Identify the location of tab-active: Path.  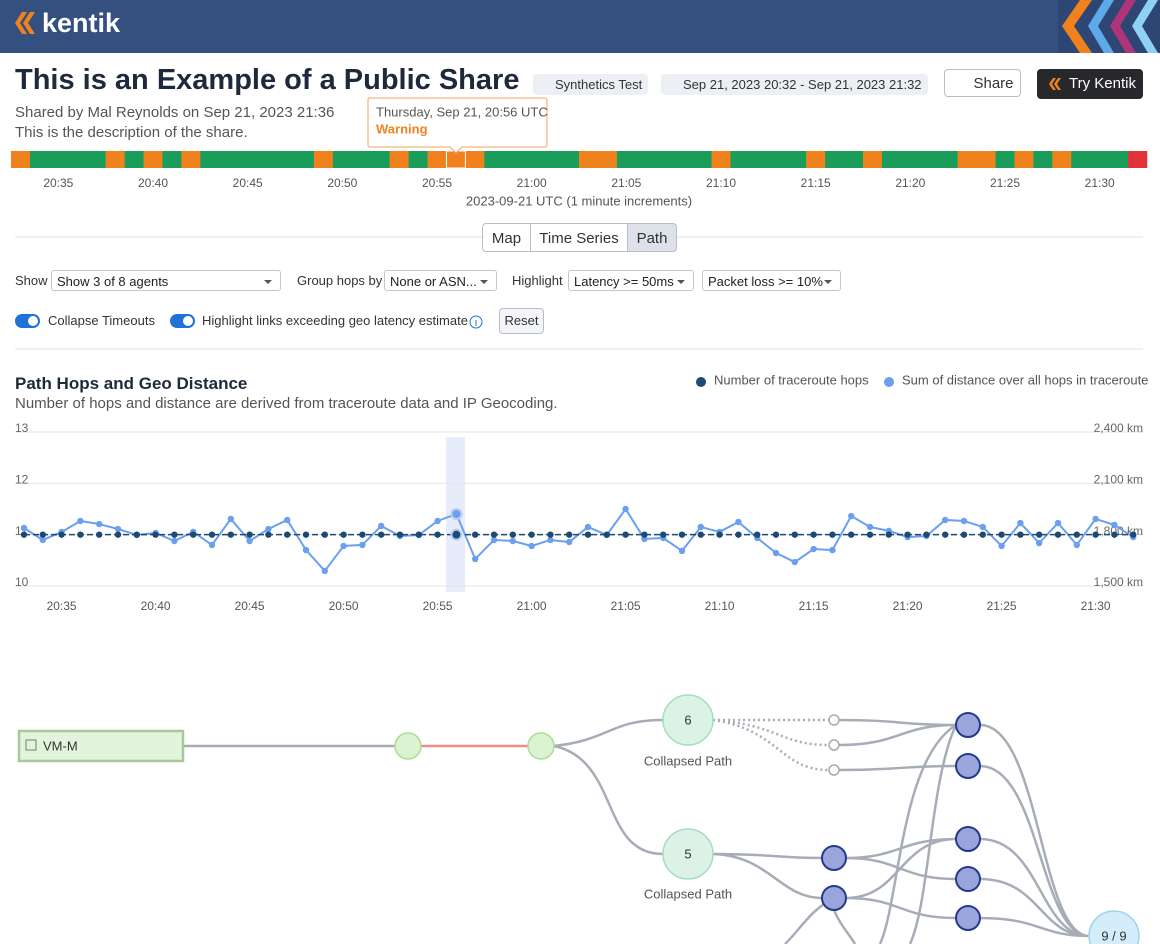
(652, 237).